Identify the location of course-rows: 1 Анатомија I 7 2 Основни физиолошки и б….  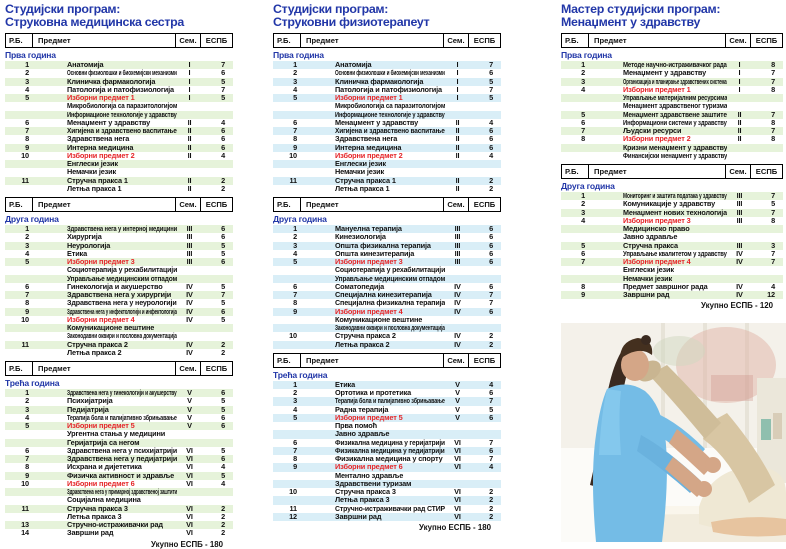
(119, 126).